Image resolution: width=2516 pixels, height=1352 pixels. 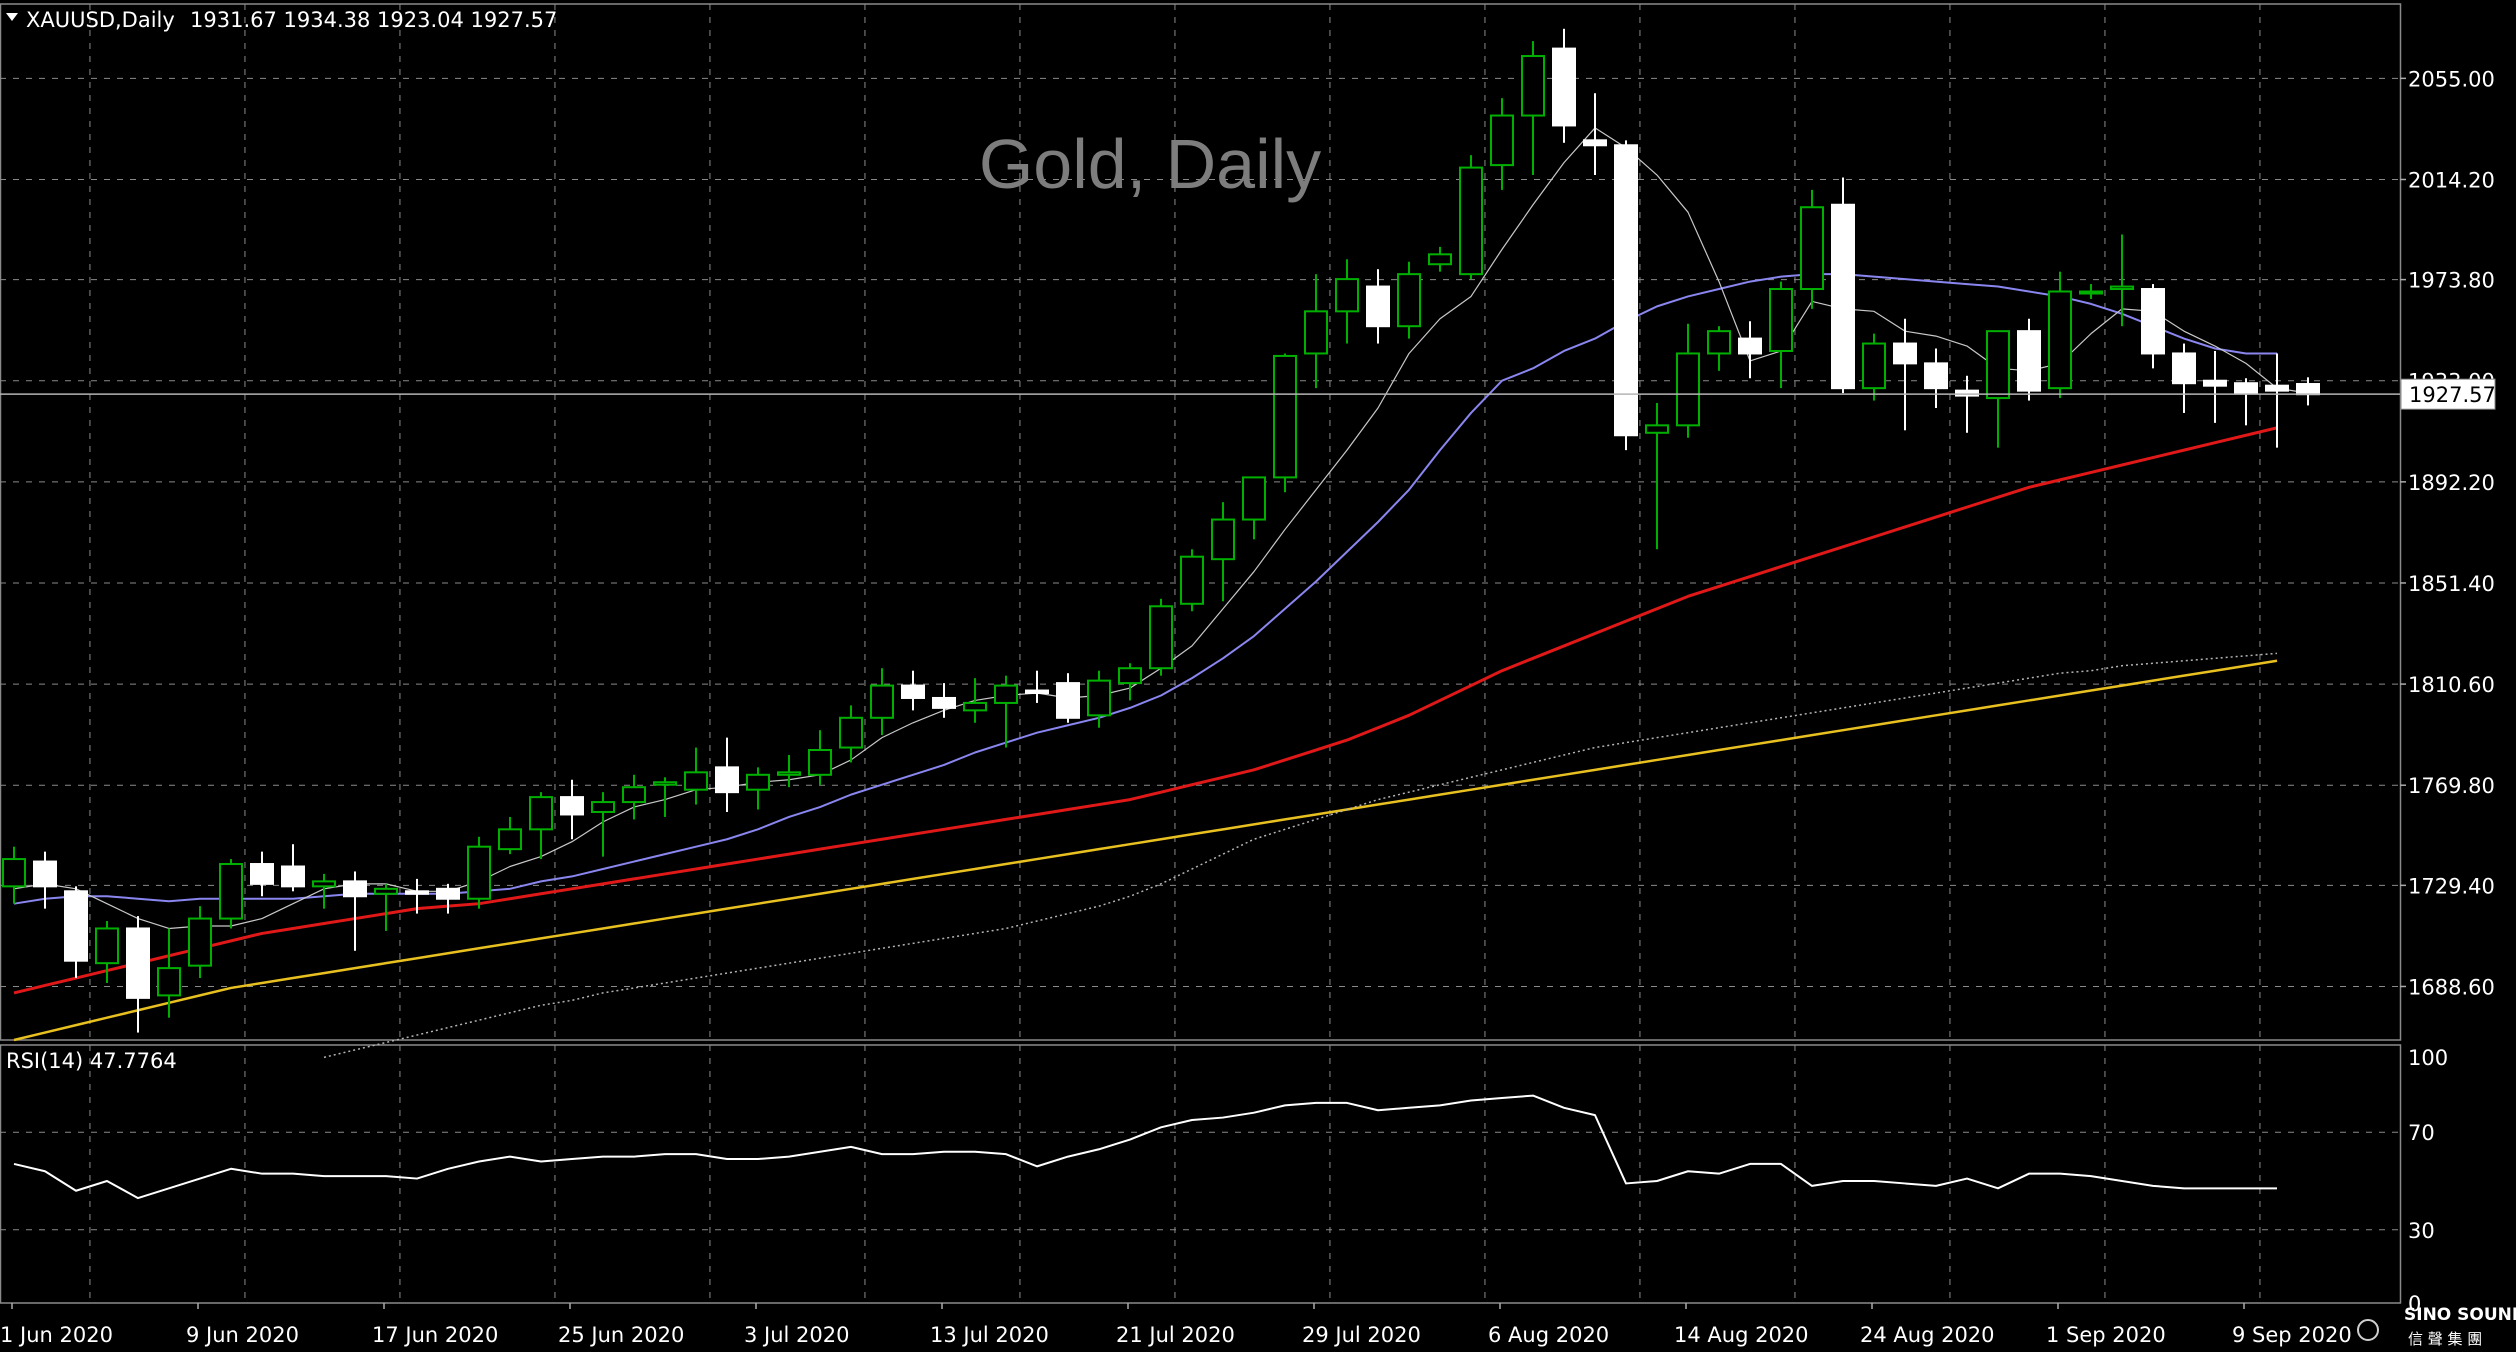 I want to click on logo-text: SINO SOUND, so click(x=2460, y=1315).